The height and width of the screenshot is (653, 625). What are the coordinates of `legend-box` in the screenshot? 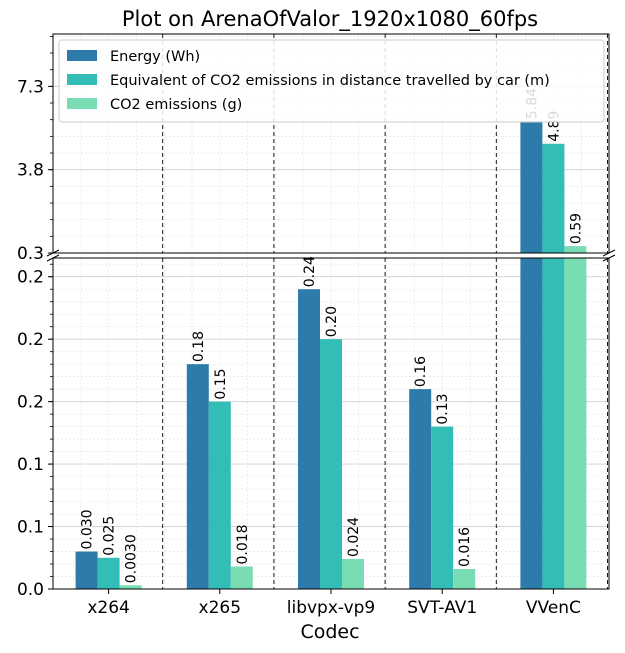 It's located at (331, 81).